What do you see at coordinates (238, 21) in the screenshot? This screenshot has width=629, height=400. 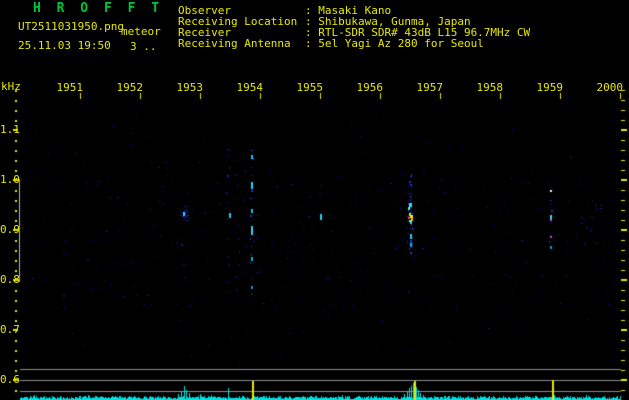 I see `metadata-label: Receiving Location` at bounding box center [238, 21].